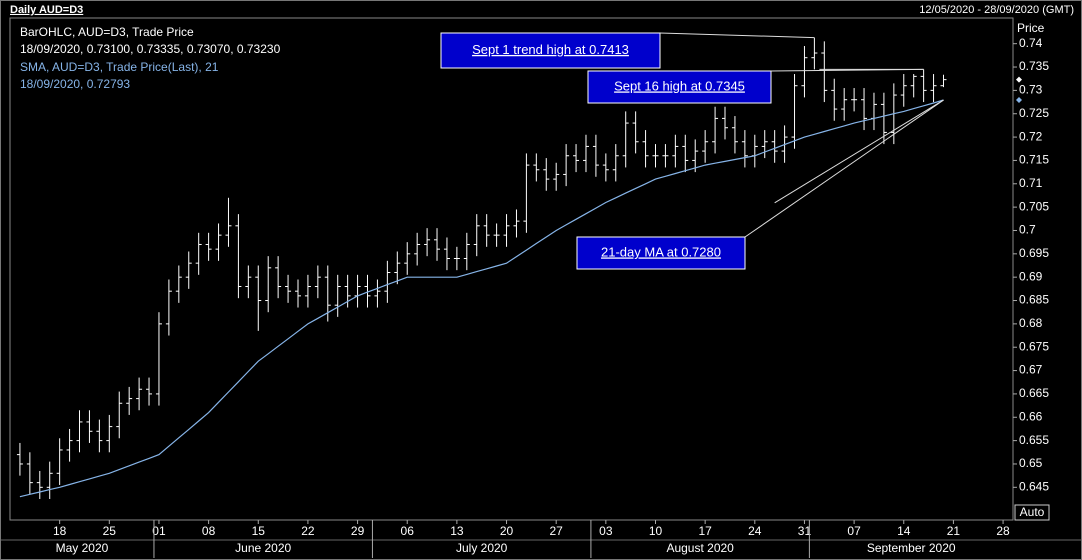  I want to click on y-tick-label: 0.685, so click(1034, 300).